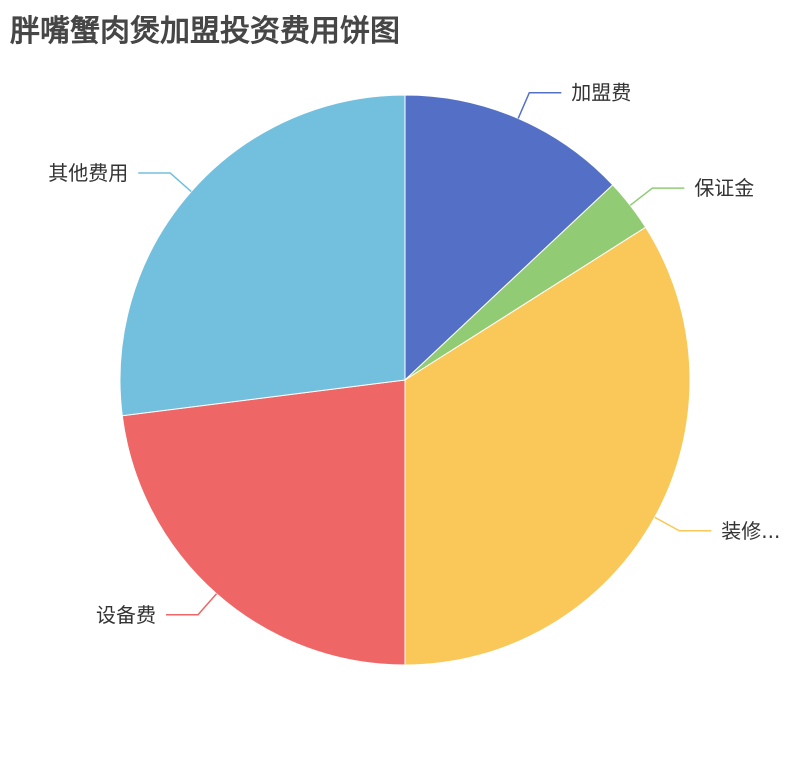 Image resolution: width=810 pixels, height=760 pixels. What do you see at coordinates (126, 615) in the screenshot?
I see `slice-label: 设备费` at bounding box center [126, 615].